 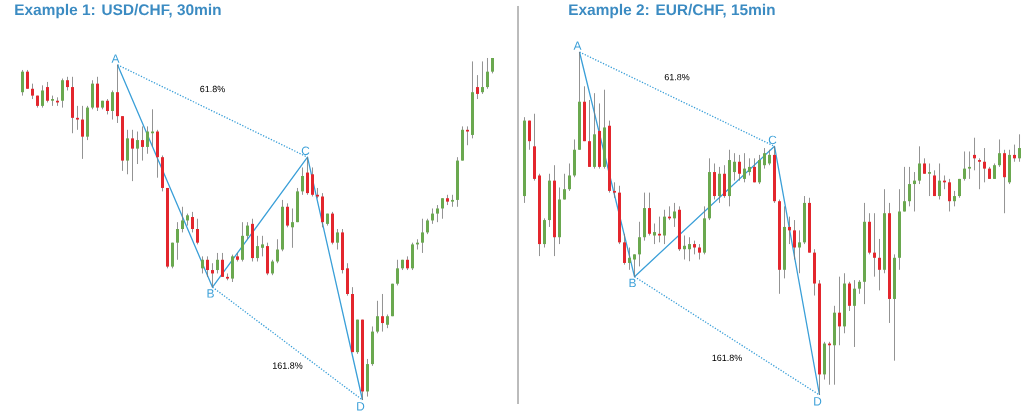 I want to click on chart-title: Example 2: EUR/CHF, 15min, so click(x=672, y=11).